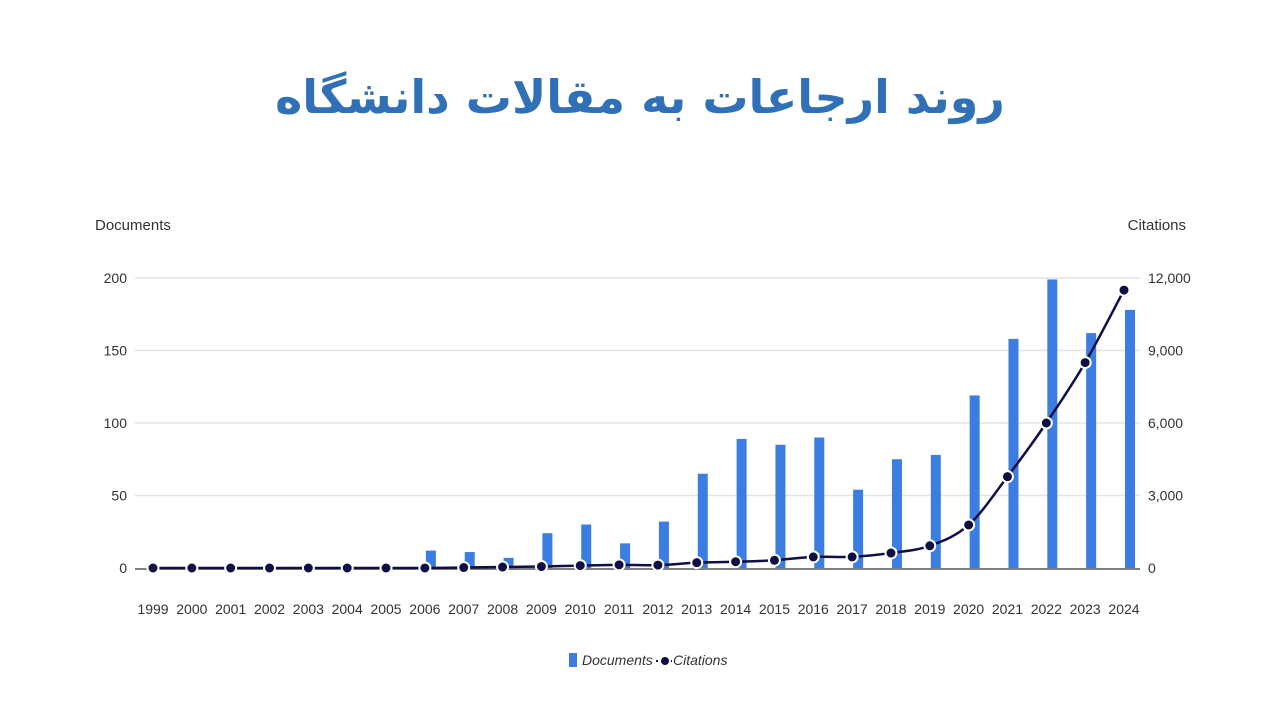 This screenshot has height=724, width=1280. I want to click on y-right-tick-label: 12,000, so click(1169, 278).